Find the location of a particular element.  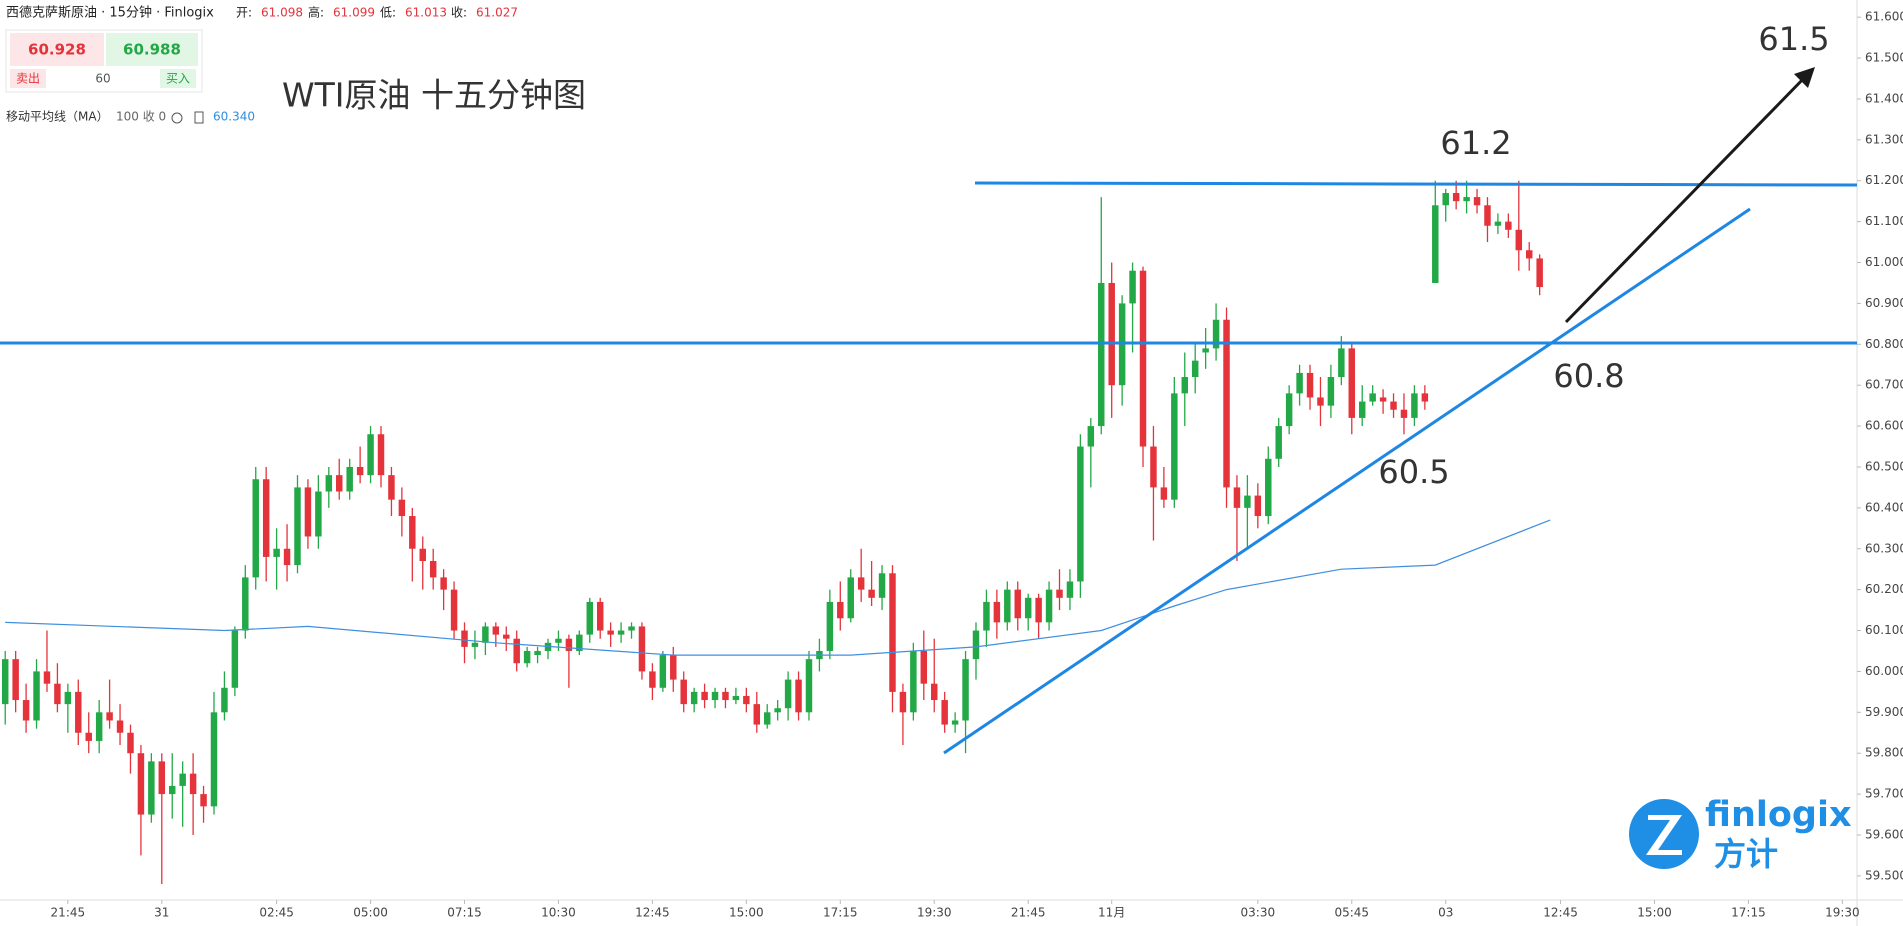

buy-tag is located at coordinates (178, 78).